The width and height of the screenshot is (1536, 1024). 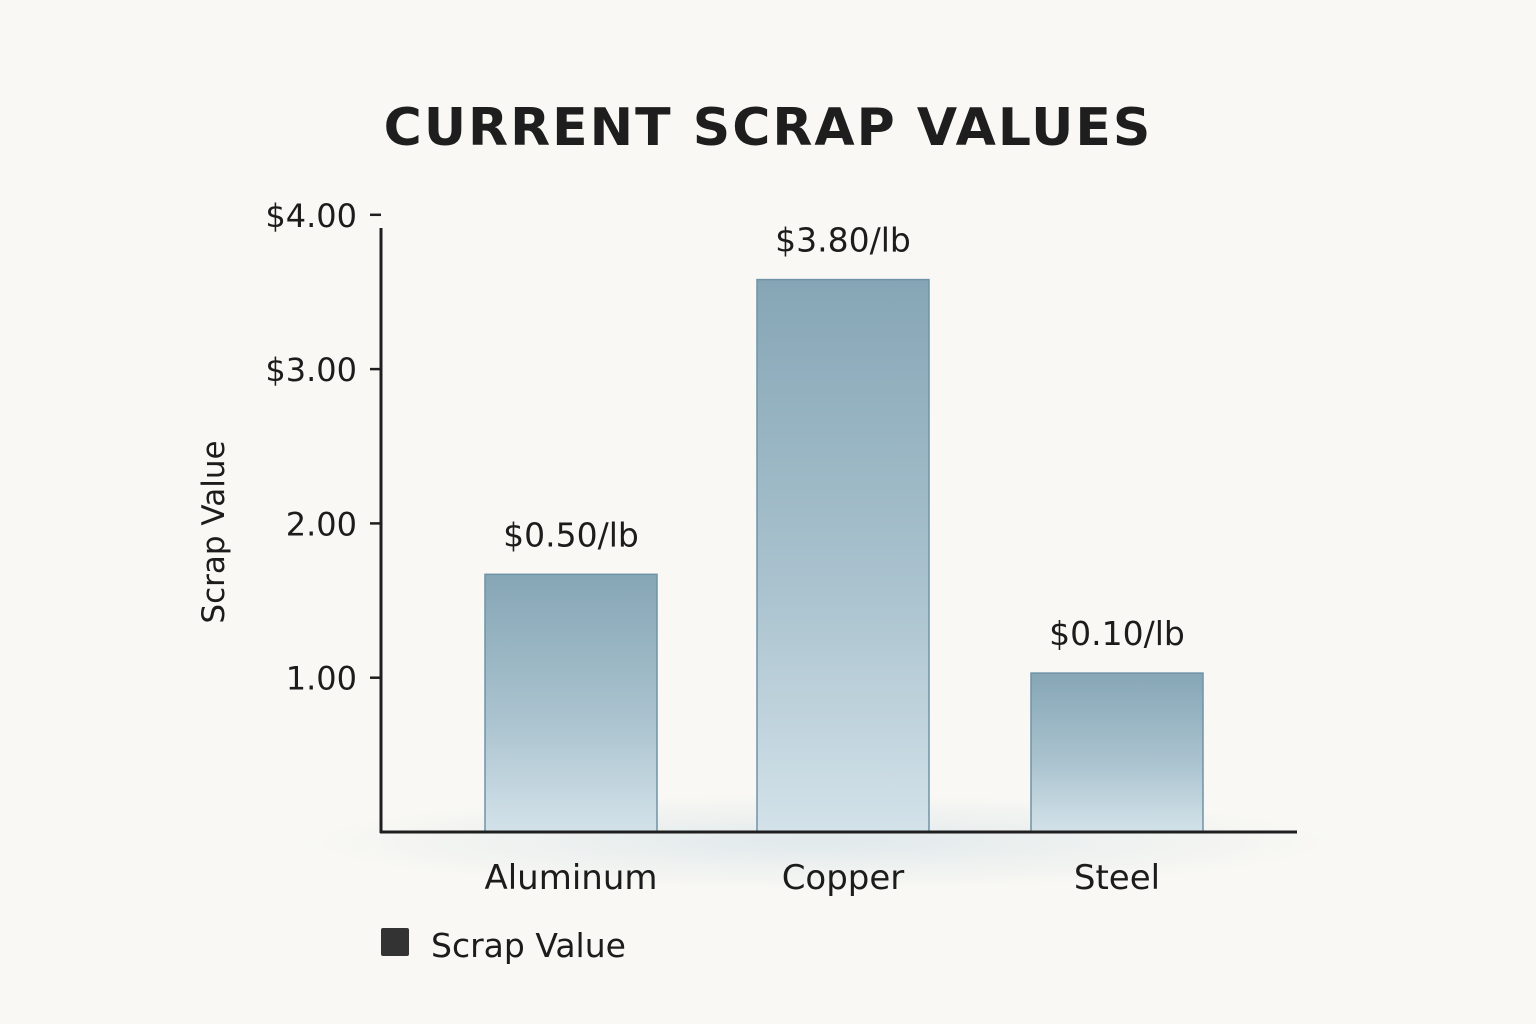 What do you see at coordinates (321, 679) in the screenshot?
I see `y-tick-label: 1.00` at bounding box center [321, 679].